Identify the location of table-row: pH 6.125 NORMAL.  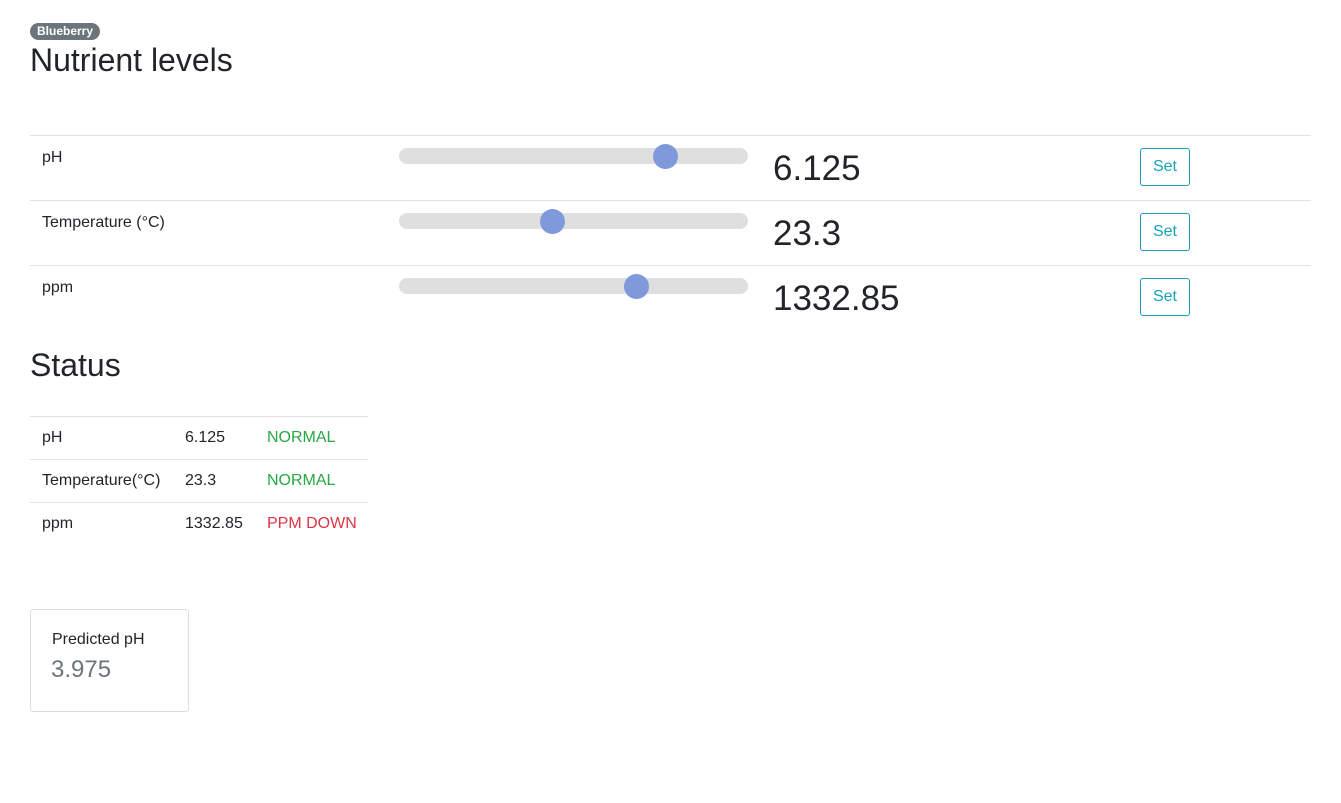
(199, 438).